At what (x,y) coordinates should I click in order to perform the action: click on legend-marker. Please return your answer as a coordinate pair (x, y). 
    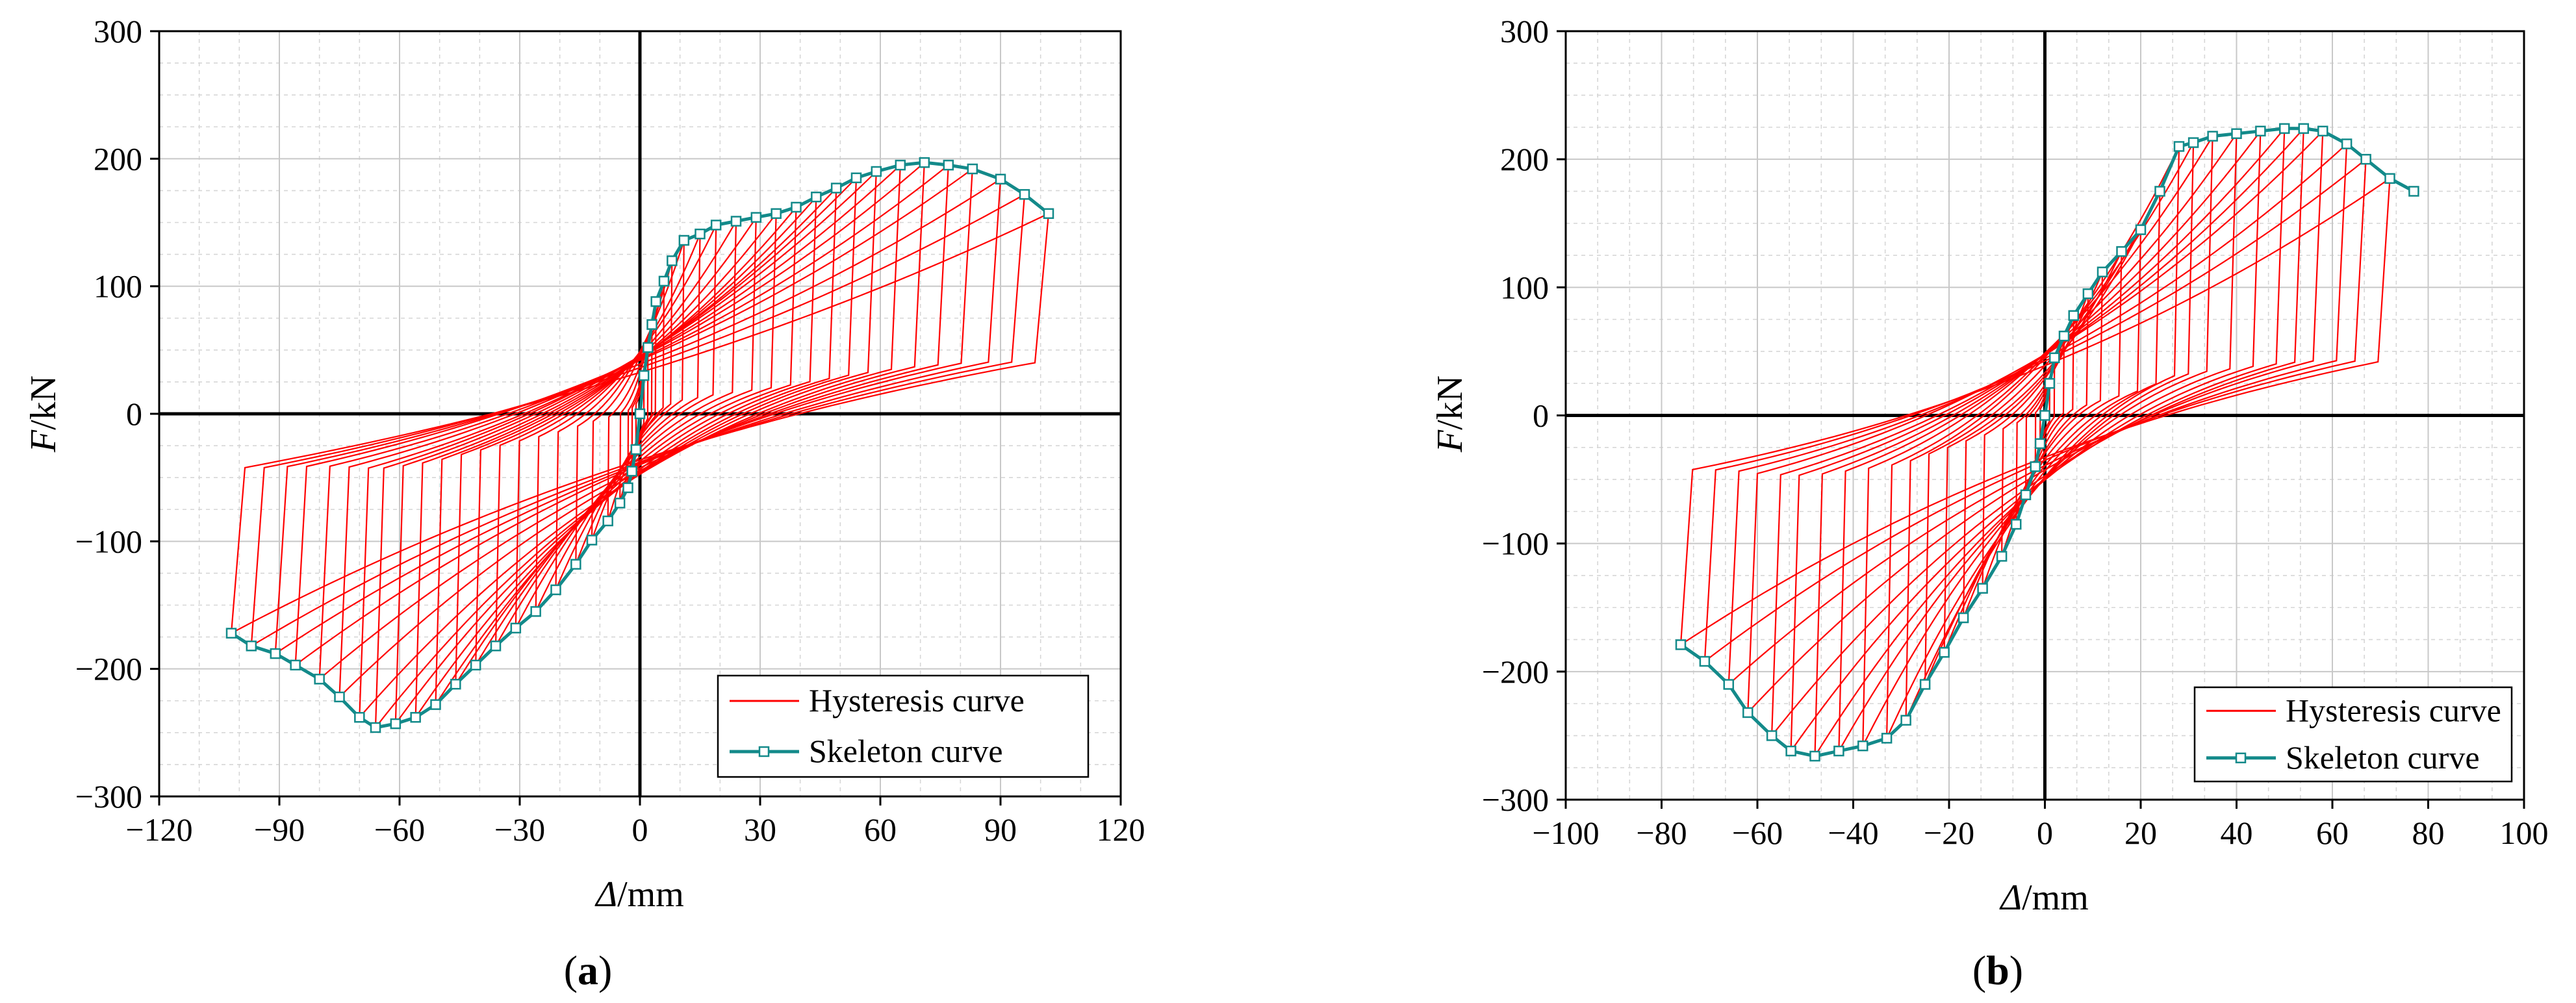
    Looking at the image, I should click on (2241, 757).